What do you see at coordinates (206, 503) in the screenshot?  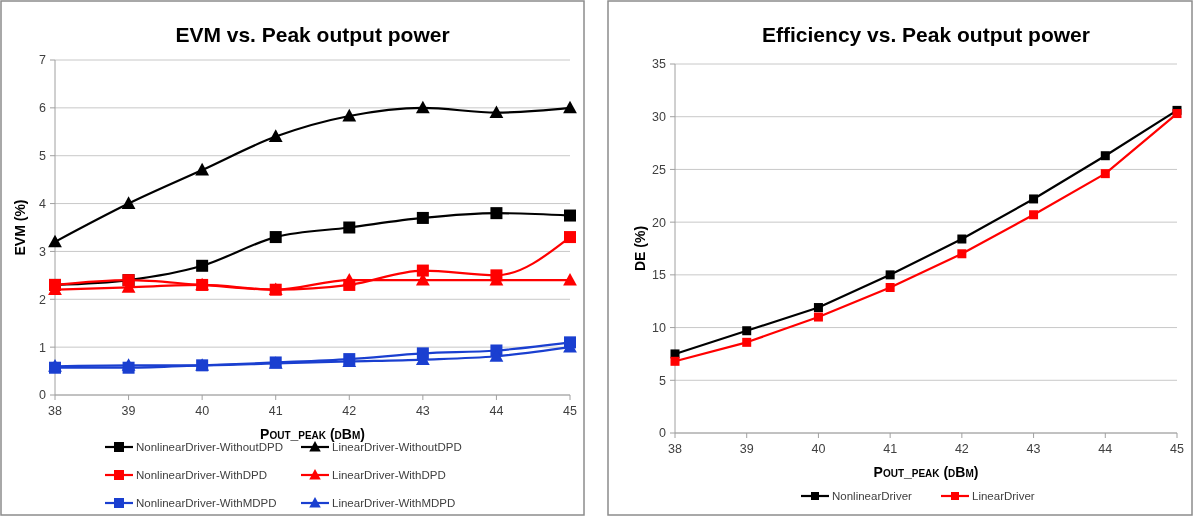 I see `legend-label: NonlinearDriver-WithMDPD` at bounding box center [206, 503].